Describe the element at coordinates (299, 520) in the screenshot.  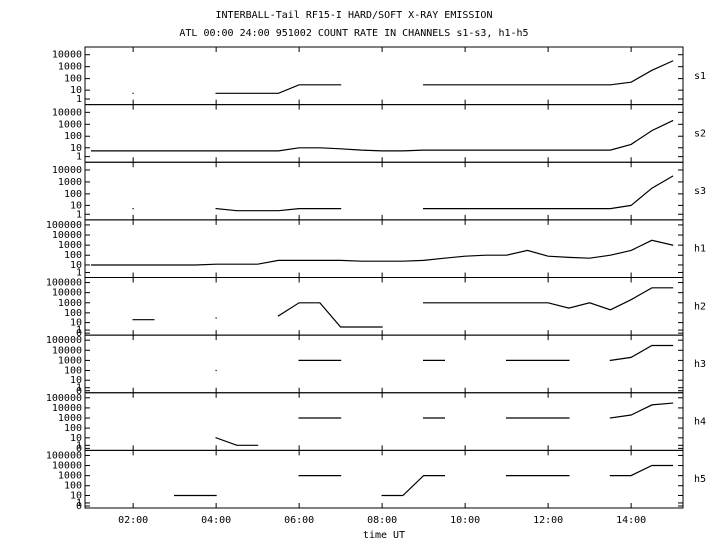
I see `x-tick-label: 06:00` at that location.